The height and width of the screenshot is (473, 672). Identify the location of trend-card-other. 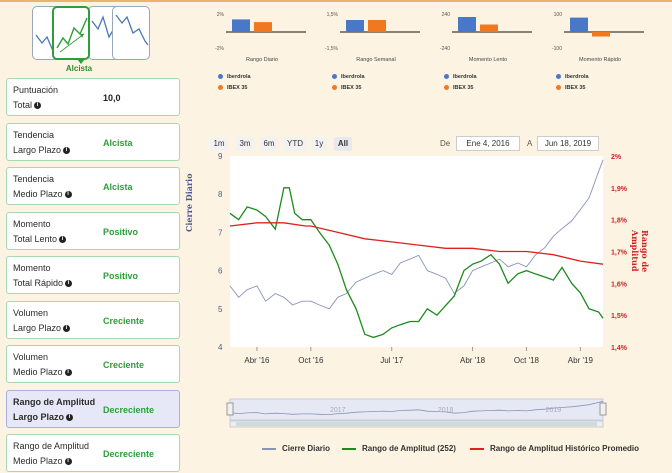
(131, 33).